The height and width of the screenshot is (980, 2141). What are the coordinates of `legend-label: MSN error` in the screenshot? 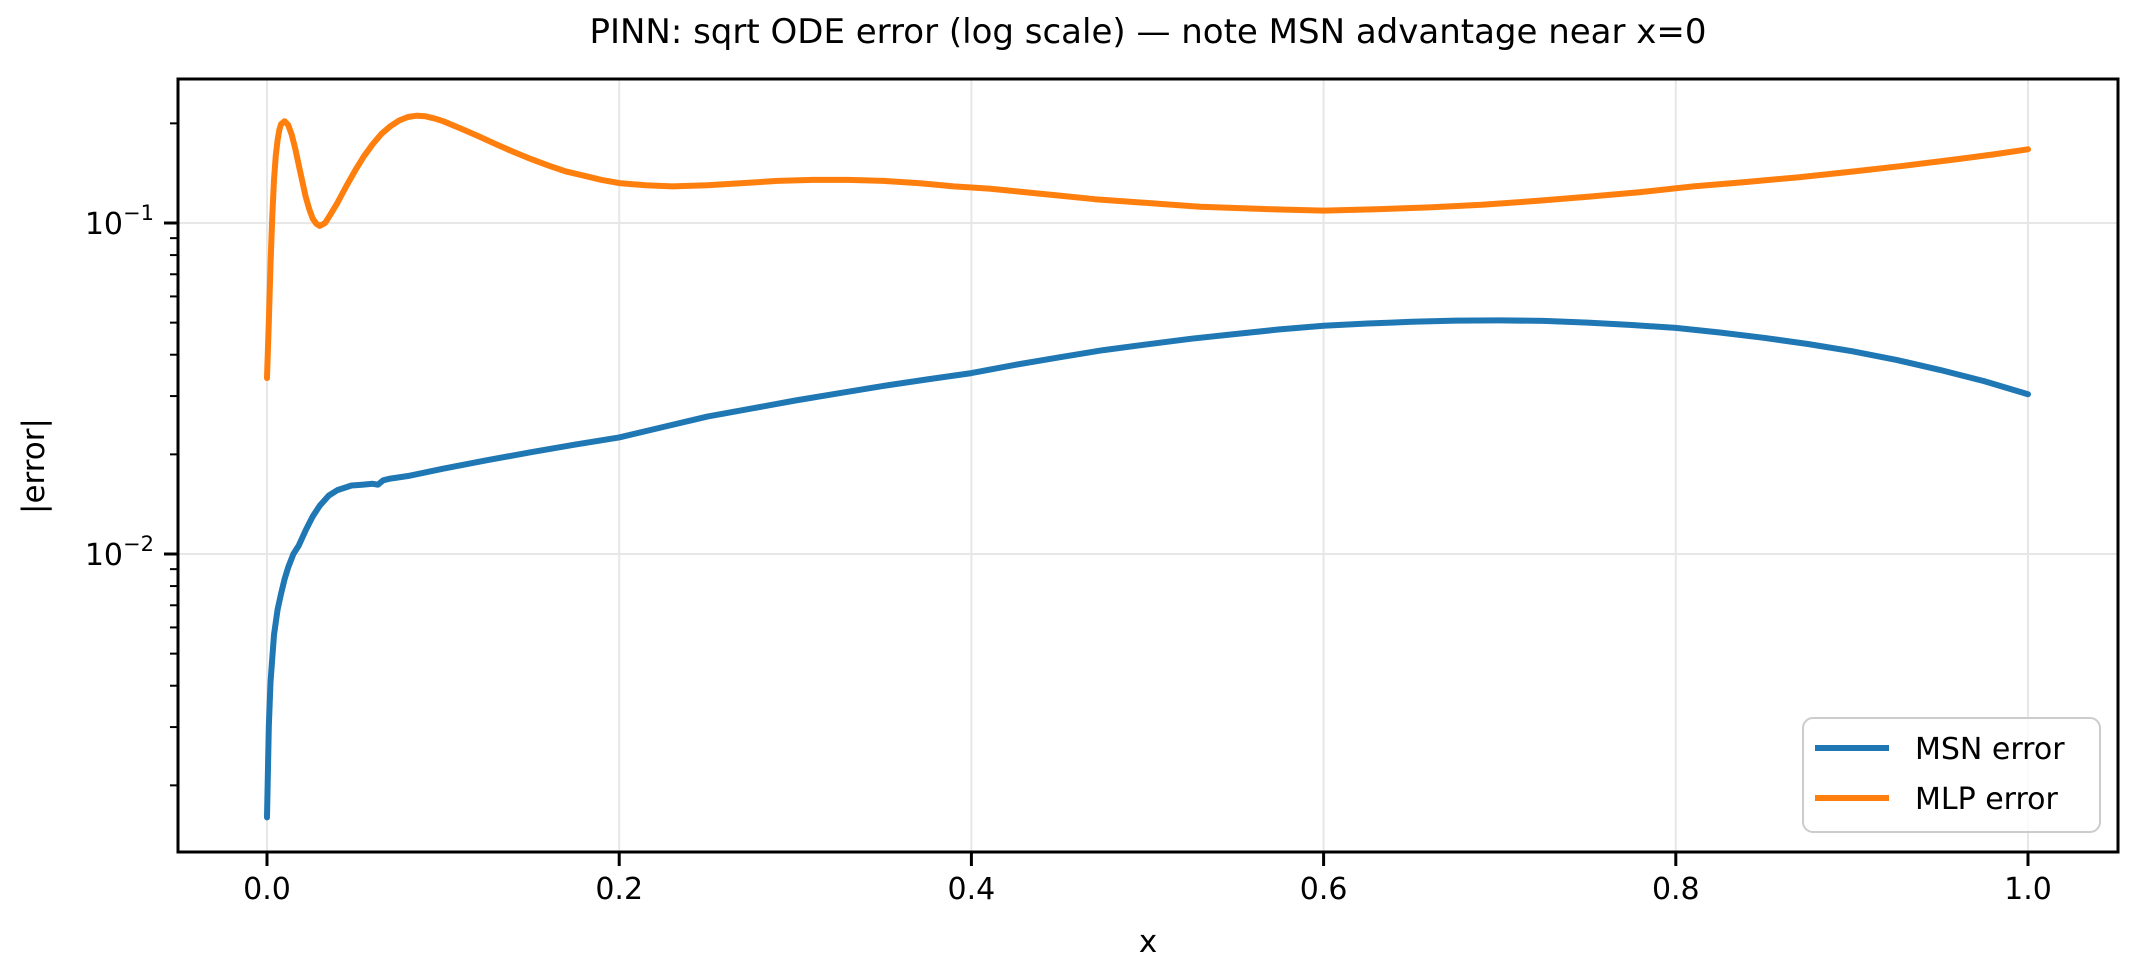 It's located at (1990, 749).